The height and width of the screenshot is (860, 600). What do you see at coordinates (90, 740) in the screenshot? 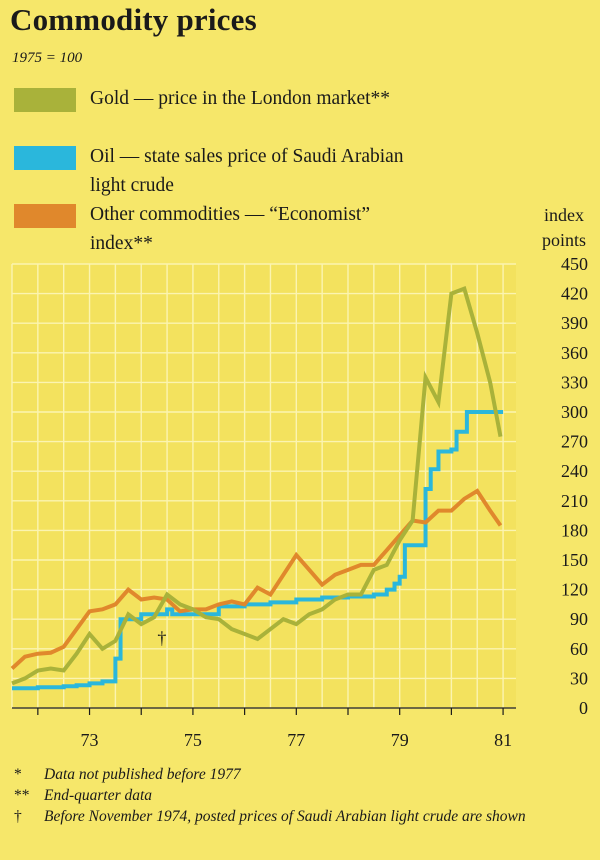
I see `x-tick-label: 73` at bounding box center [90, 740].